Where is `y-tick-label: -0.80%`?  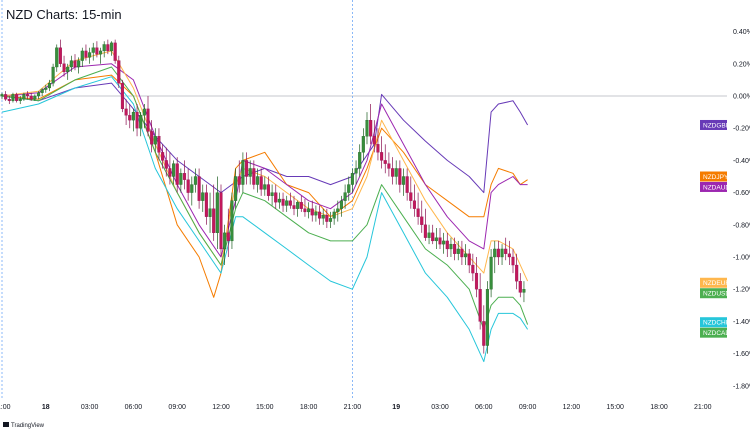
y-tick-label: -0.80% is located at coordinates (741, 225).